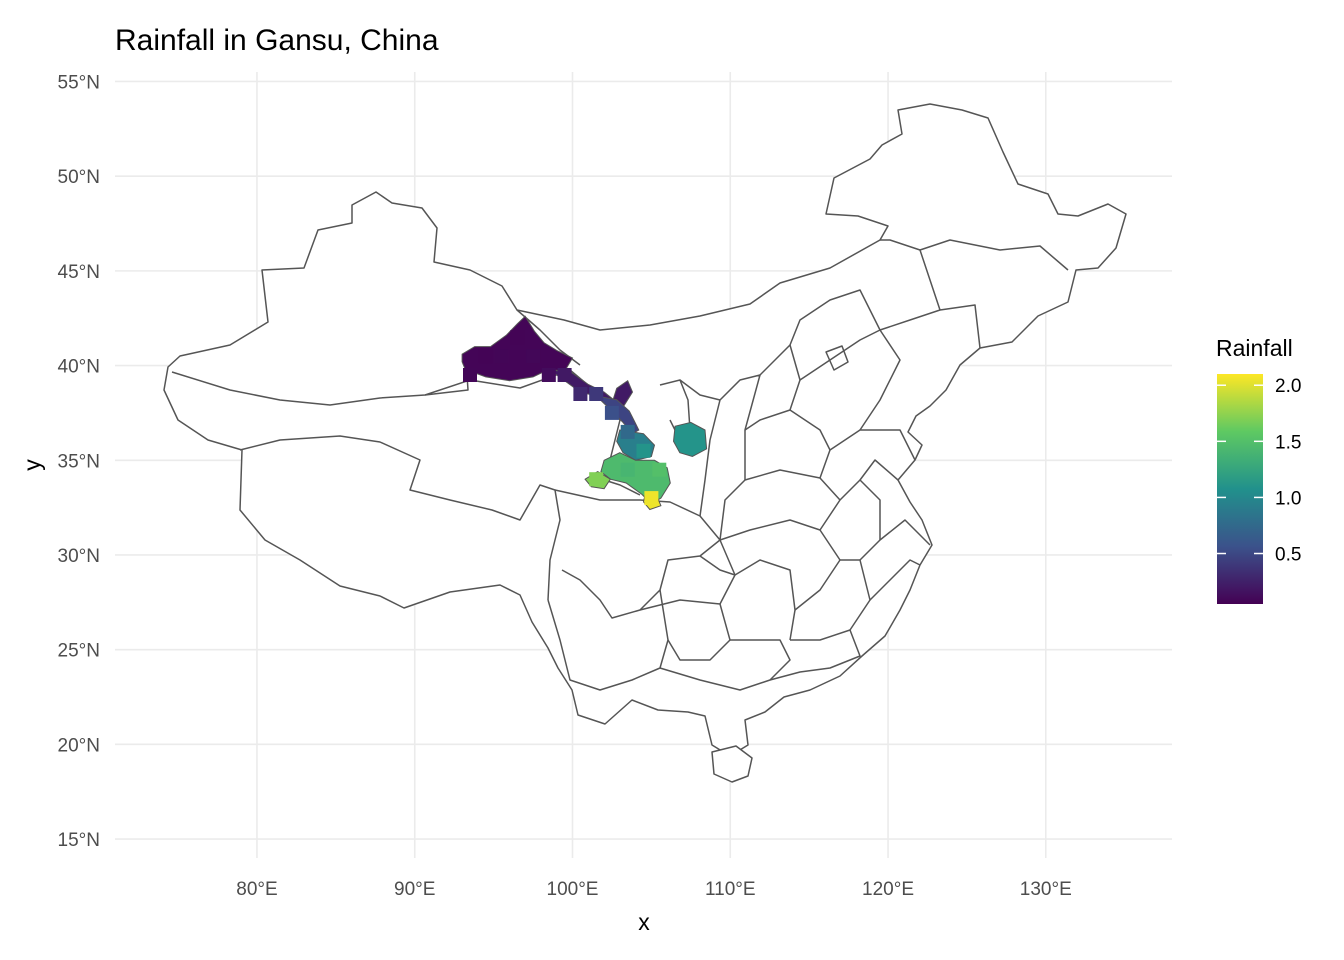  What do you see at coordinates (79, 745) in the screenshot?
I see `y-tick-label: 20°N` at bounding box center [79, 745].